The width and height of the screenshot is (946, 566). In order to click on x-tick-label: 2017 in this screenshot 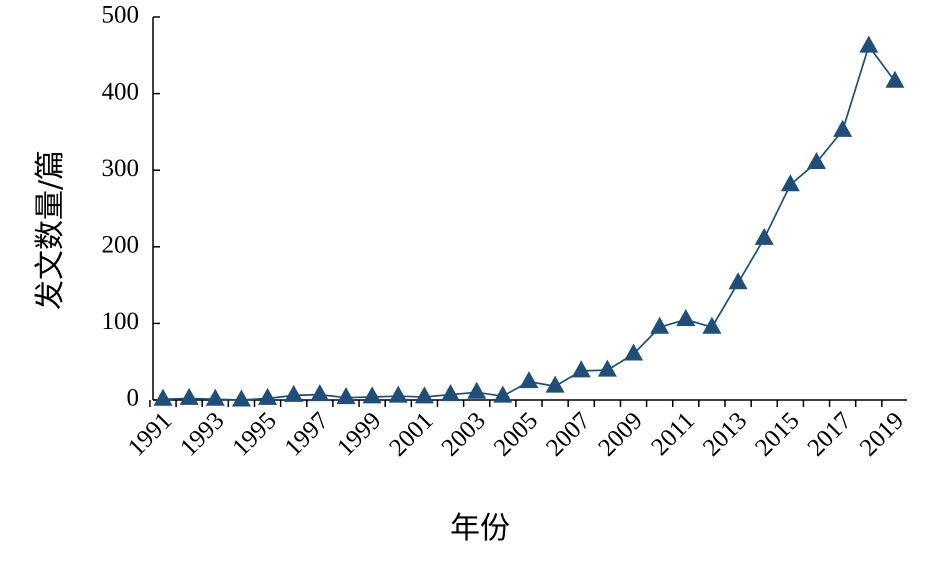, I will do `click(829, 434)`.